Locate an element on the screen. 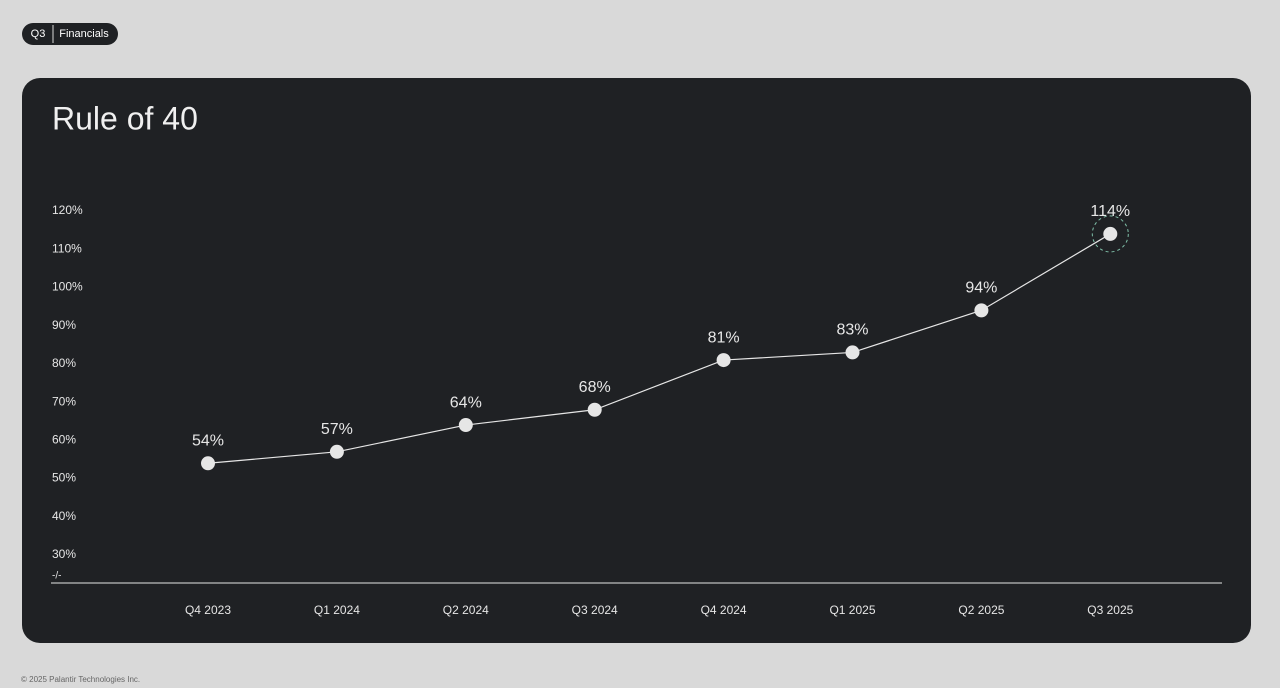  y-tick-label: 100% is located at coordinates (67, 287).